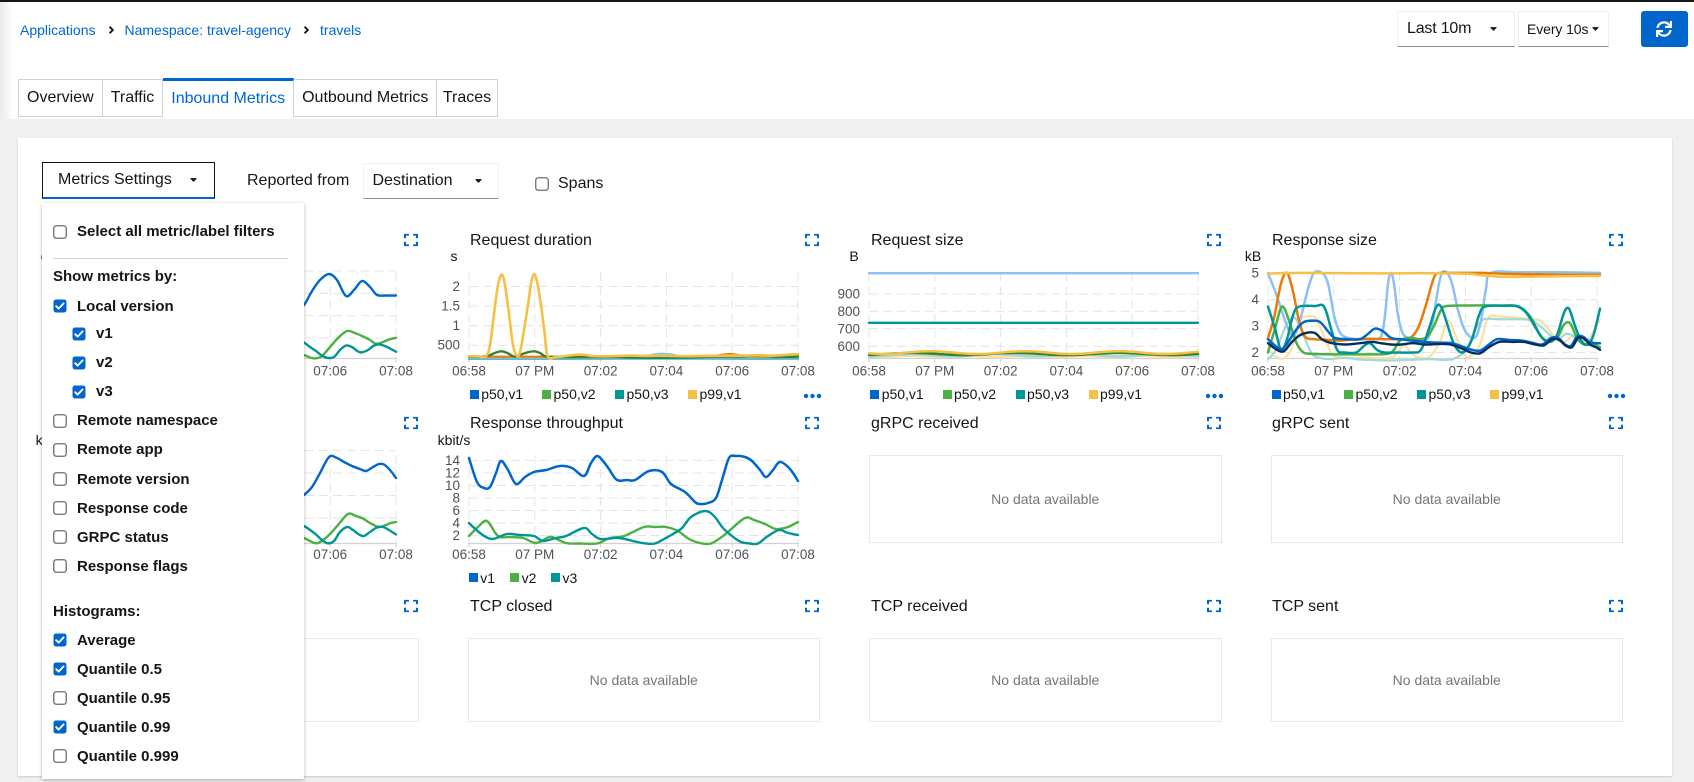 The height and width of the screenshot is (782, 1694). Describe the element at coordinates (456, 325) in the screenshot. I see `svg-text: 1` at that location.